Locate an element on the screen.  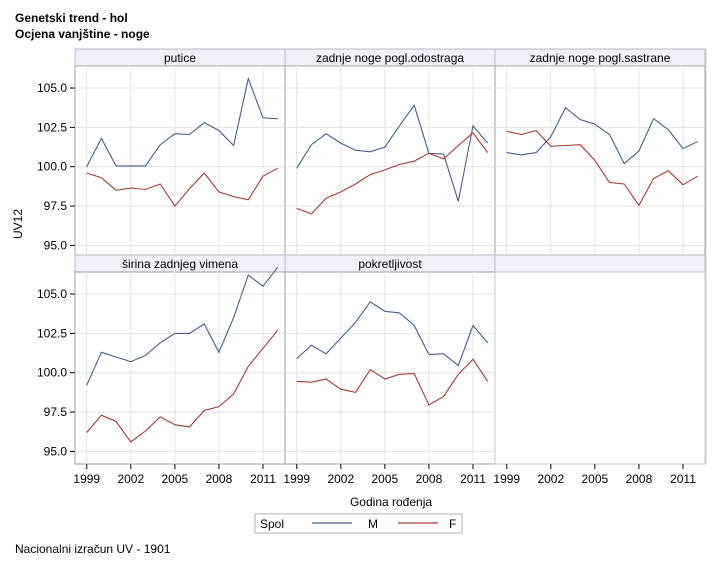
chart-subtitle: Ocjena vanjštine - noge is located at coordinates (82, 34).